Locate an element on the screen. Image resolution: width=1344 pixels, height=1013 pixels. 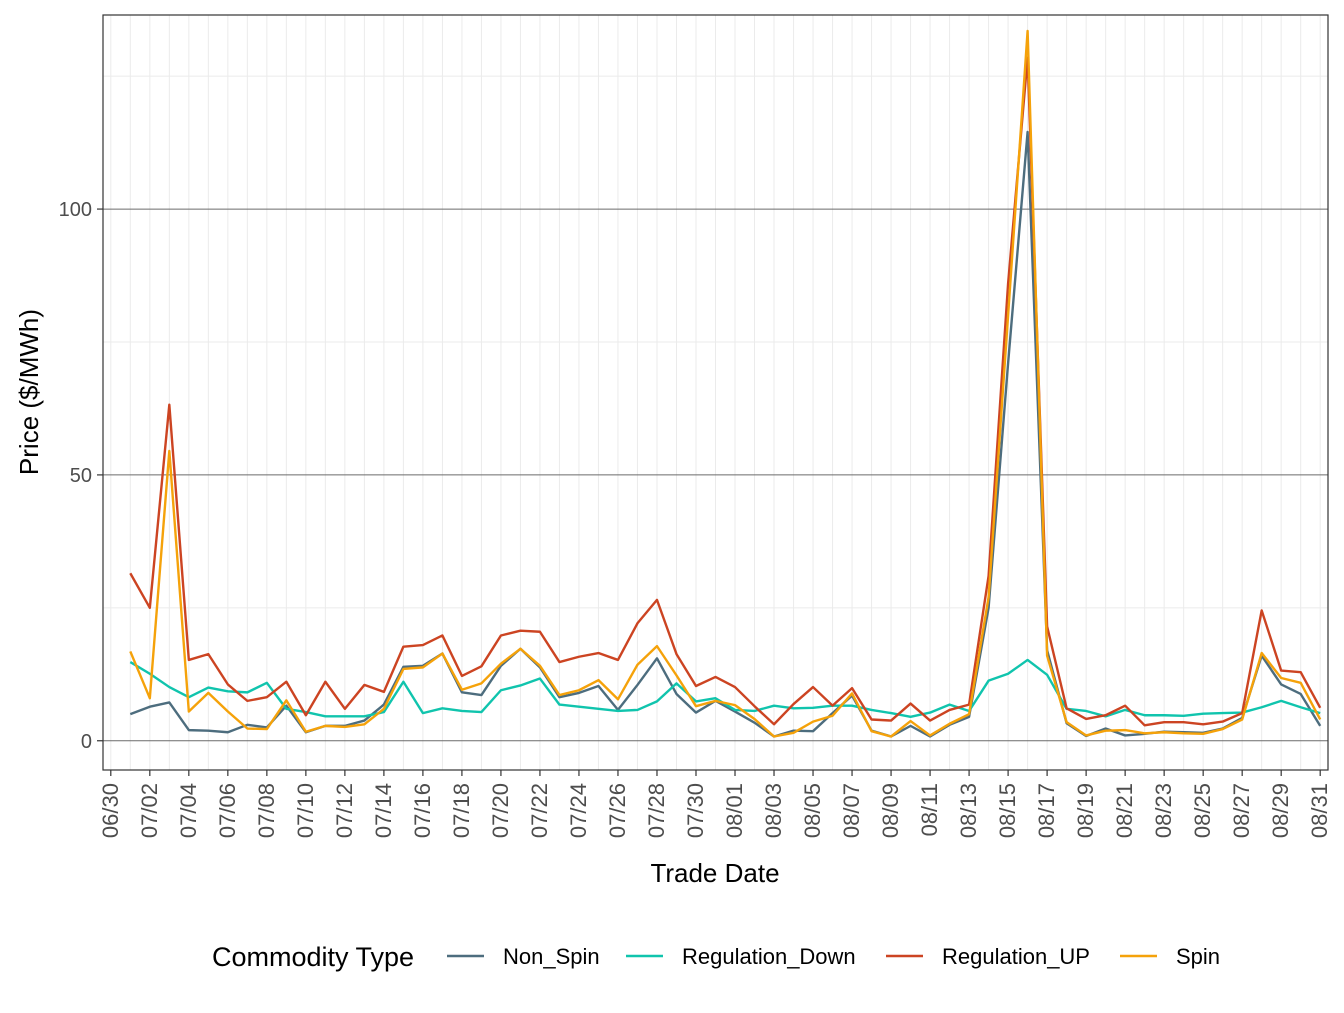
legend-label-regulation-up: Regulation_UP is located at coordinates (1016, 956).